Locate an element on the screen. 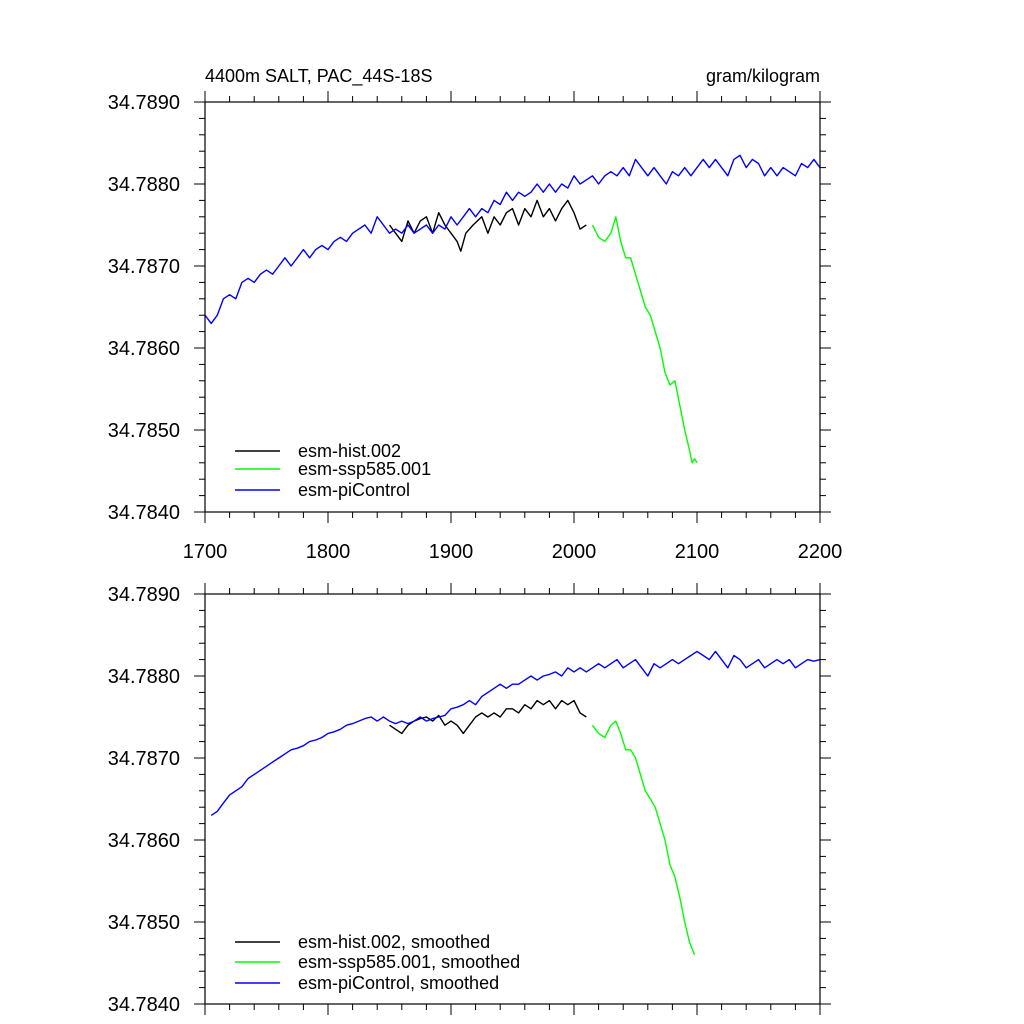 The height and width of the screenshot is (1024, 1024). x-tick-label: 2000 is located at coordinates (574, 552).